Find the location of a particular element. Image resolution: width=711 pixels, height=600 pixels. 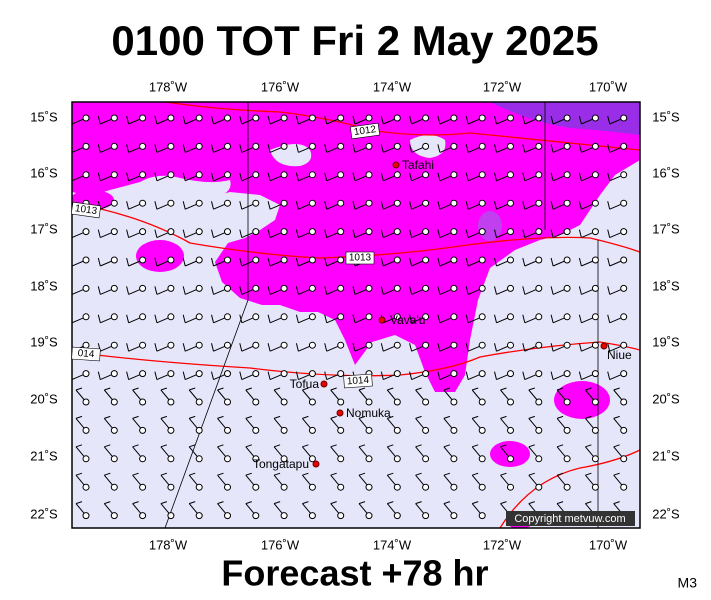

isobar-label-group: 014 is located at coordinates (86, 354).